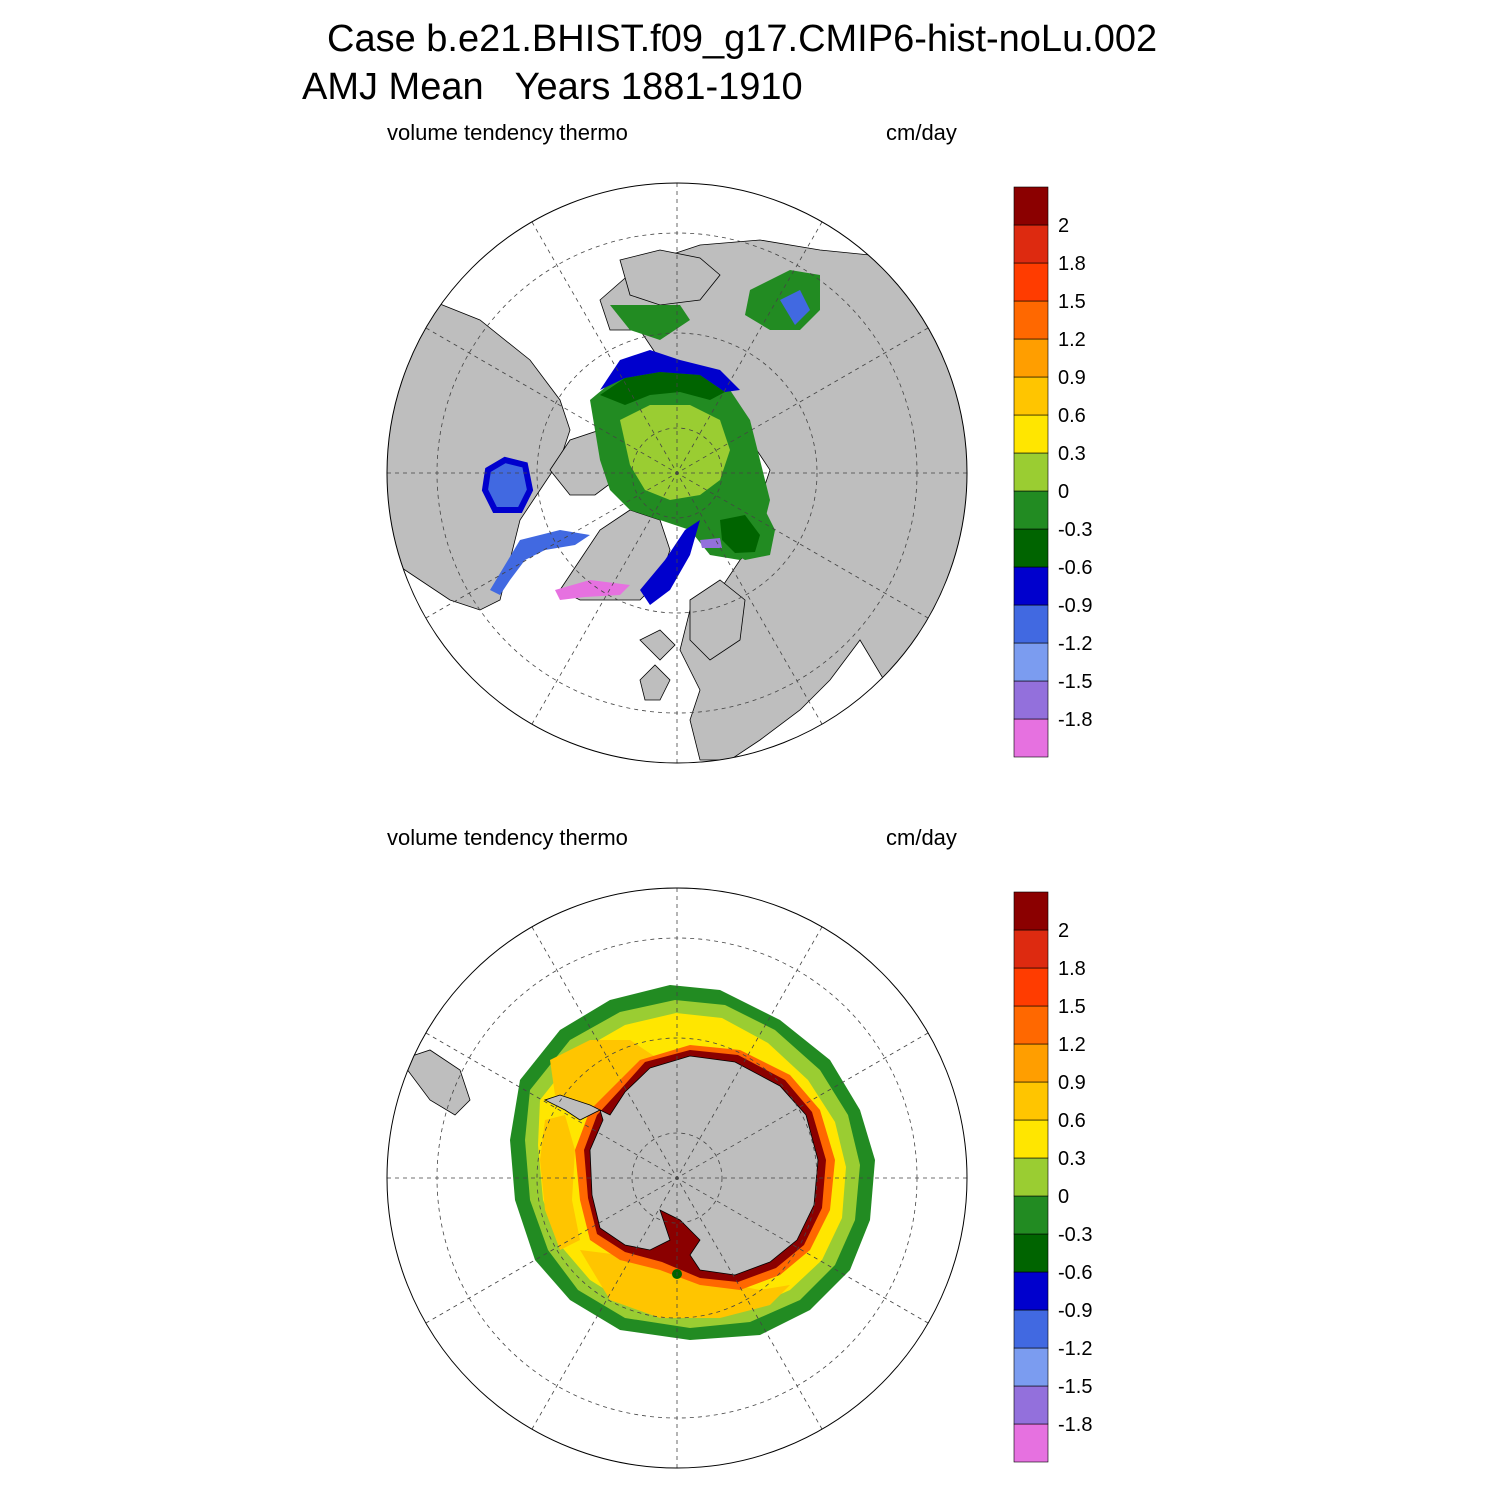  I want to click on sh-colorbar-tick-label: -0.3, so click(1075, 1235).